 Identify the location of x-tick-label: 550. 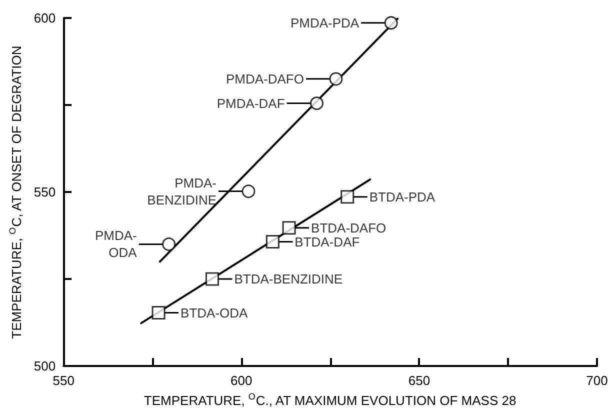
(63, 380).